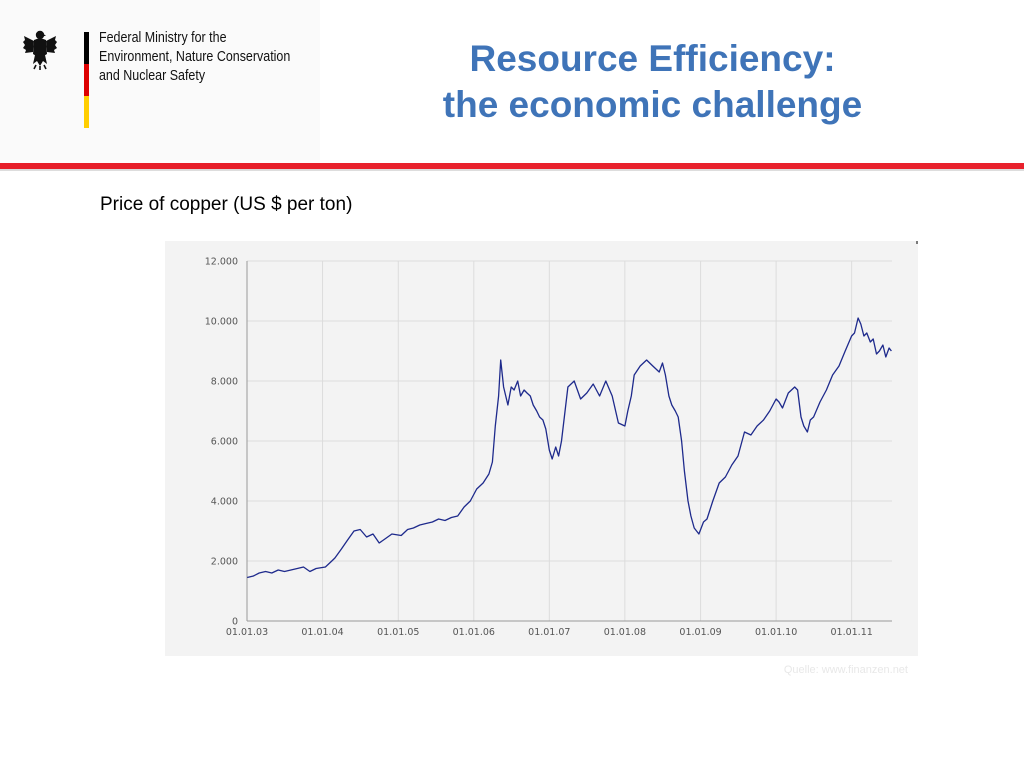  What do you see at coordinates (235, 622) in the screenshot?
I see `y-tick-label: 0` at bounding box center [235, 622].